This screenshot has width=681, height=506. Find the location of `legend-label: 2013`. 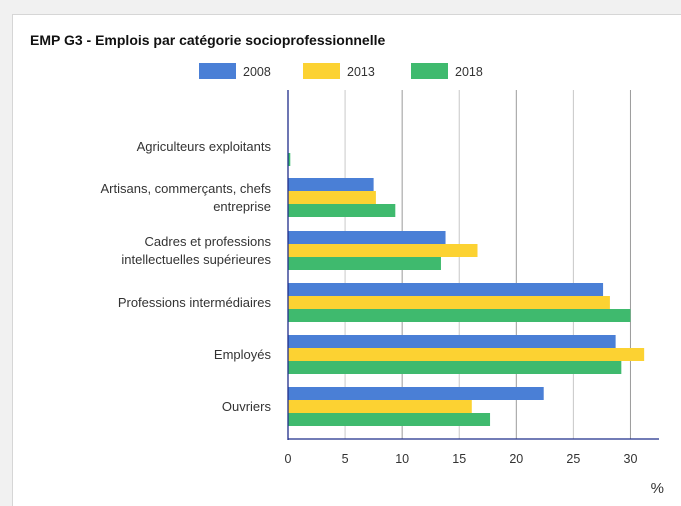

legend-label: 2013 is located at coordinates (361, 72).